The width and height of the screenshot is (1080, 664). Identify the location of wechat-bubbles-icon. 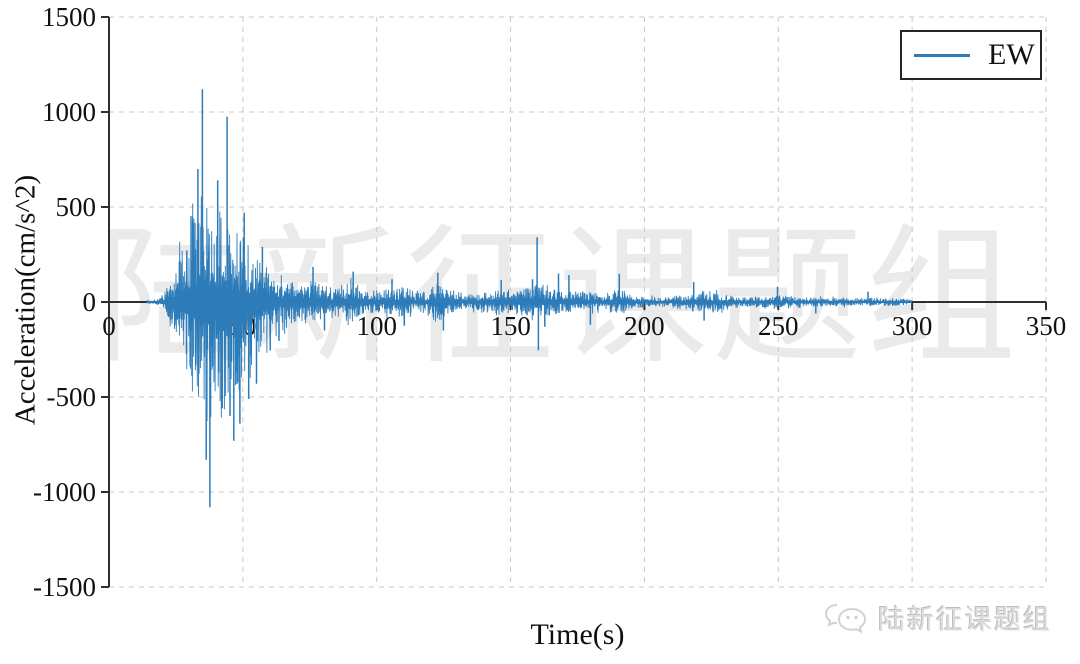
(845, 619).